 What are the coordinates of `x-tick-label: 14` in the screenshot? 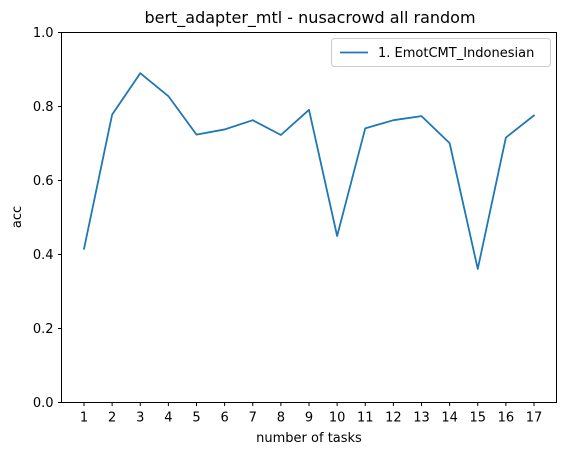 It's located at (449, 418).